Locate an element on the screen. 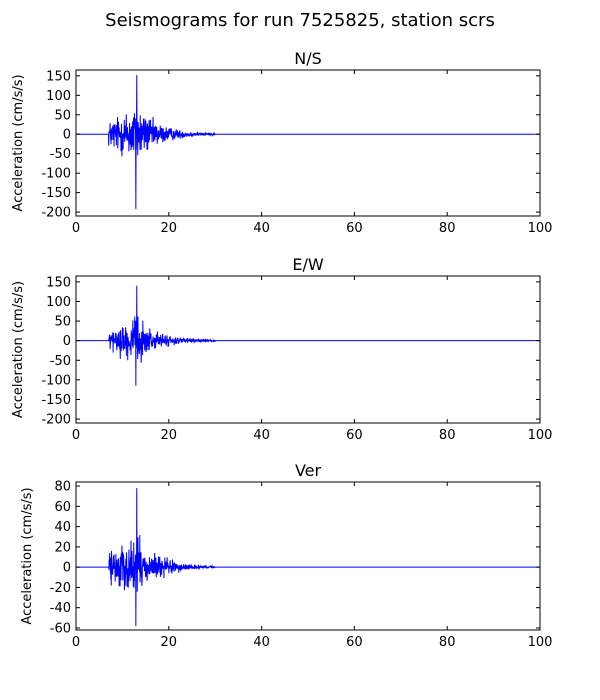  y-tick-label: 60 is located at coordinates (62, 507).